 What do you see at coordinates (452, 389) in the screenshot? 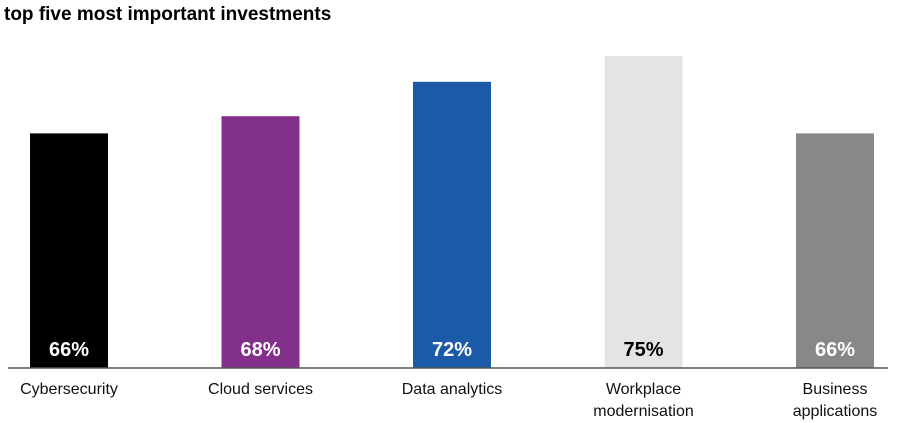
I see `category-label-2: Data analytics` at bounding box center [452, 389].